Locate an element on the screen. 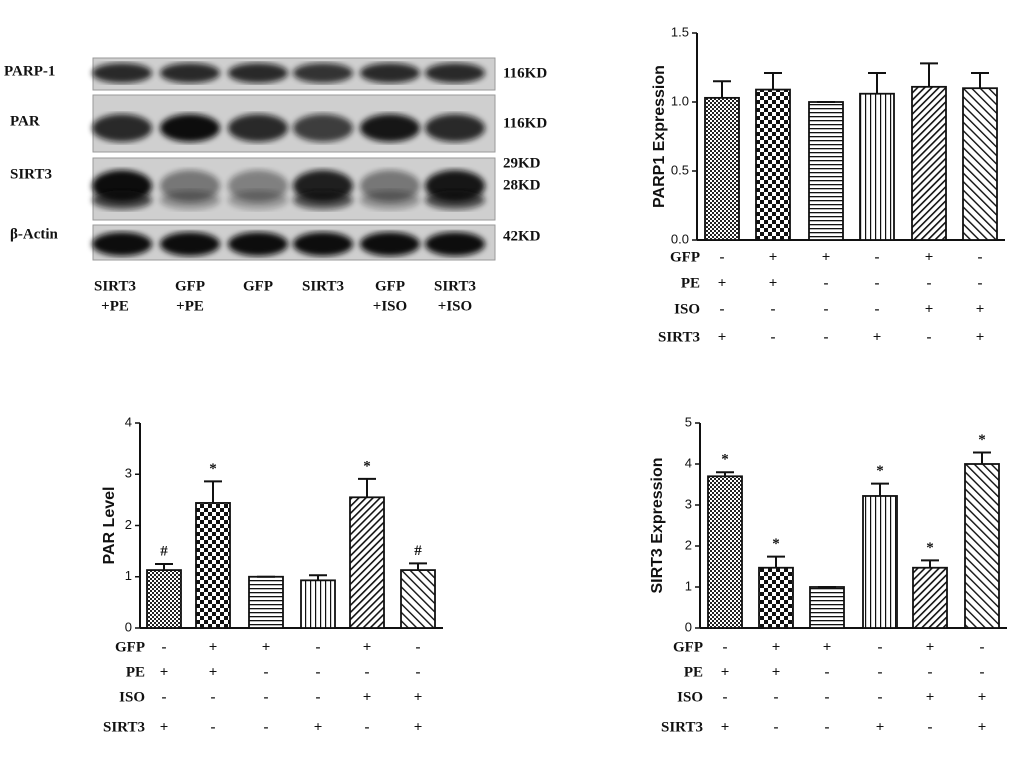 The height and width of the screenshot is (760, 1020). y-tick-label: 5 is located at coordinates (688, 421).